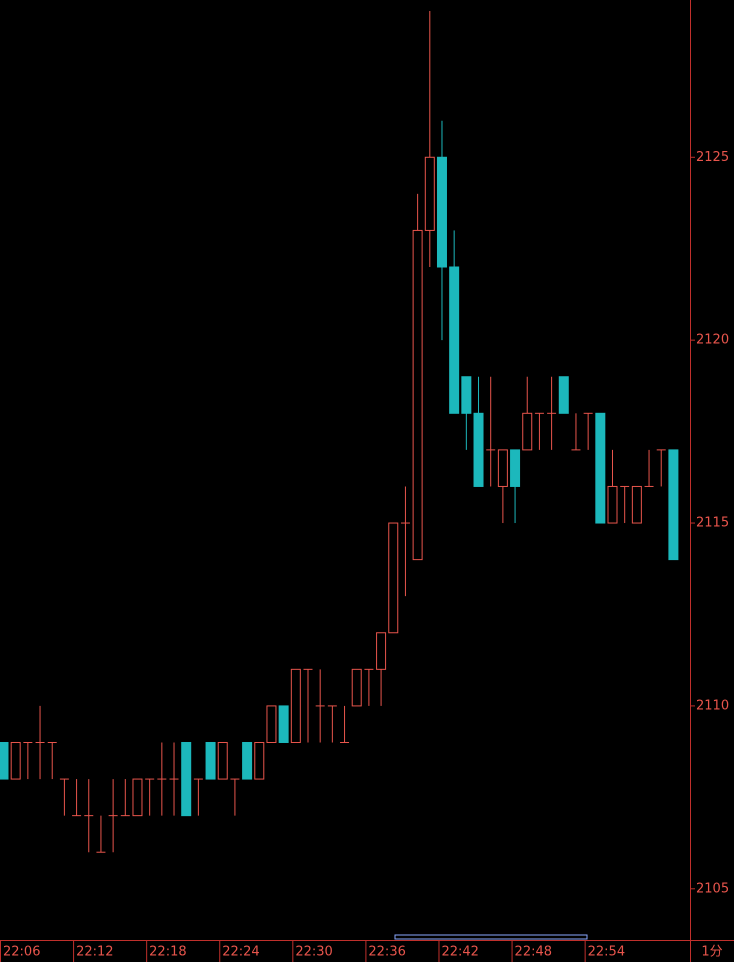  I want to click on x-tick-label: 22:30, so click(313, 952).